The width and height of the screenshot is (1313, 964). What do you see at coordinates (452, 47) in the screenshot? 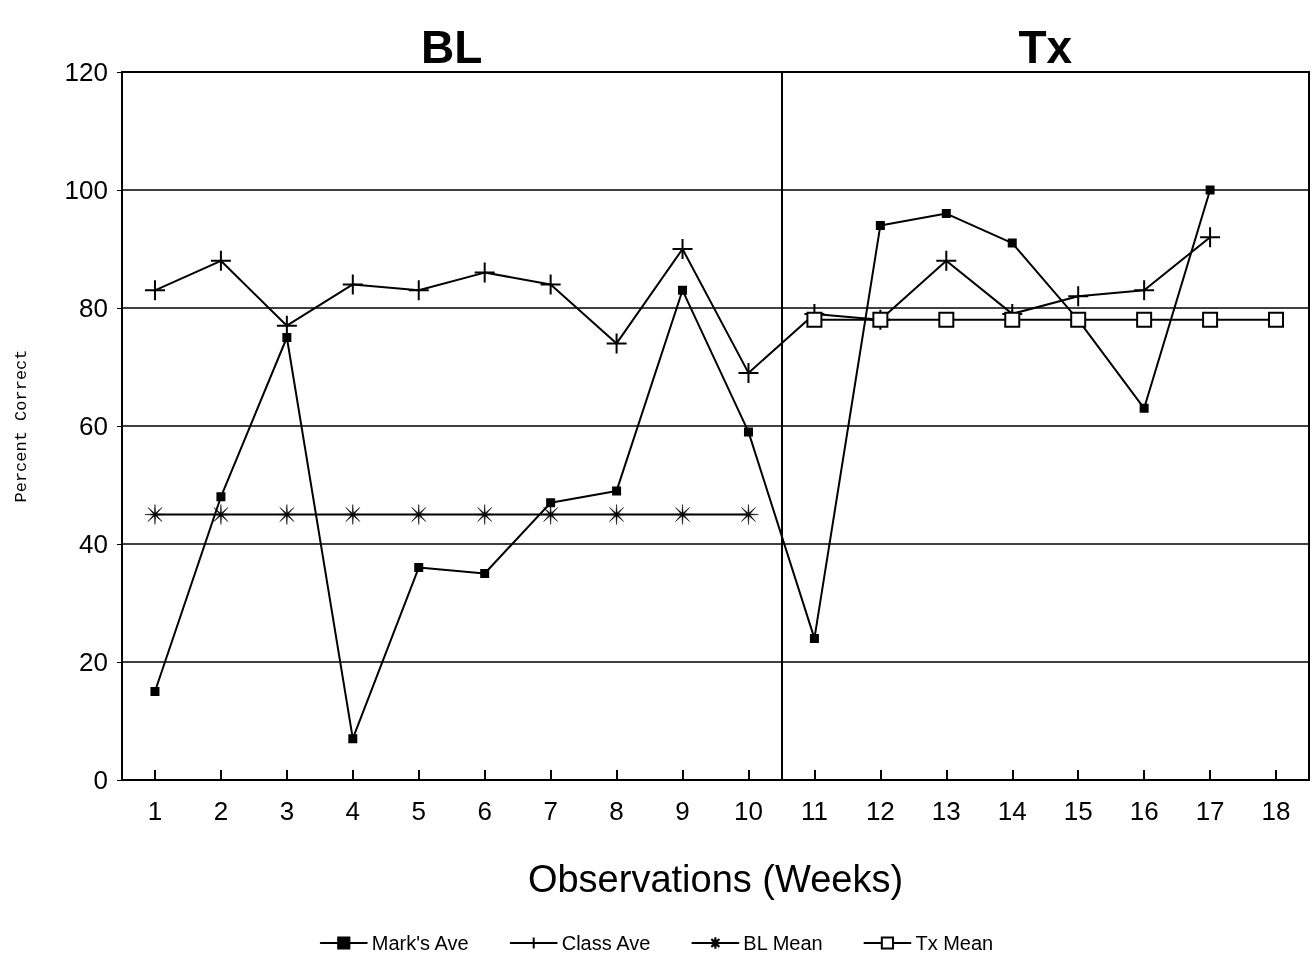
I see `annotation: BL` at bounding box center [452, 47].